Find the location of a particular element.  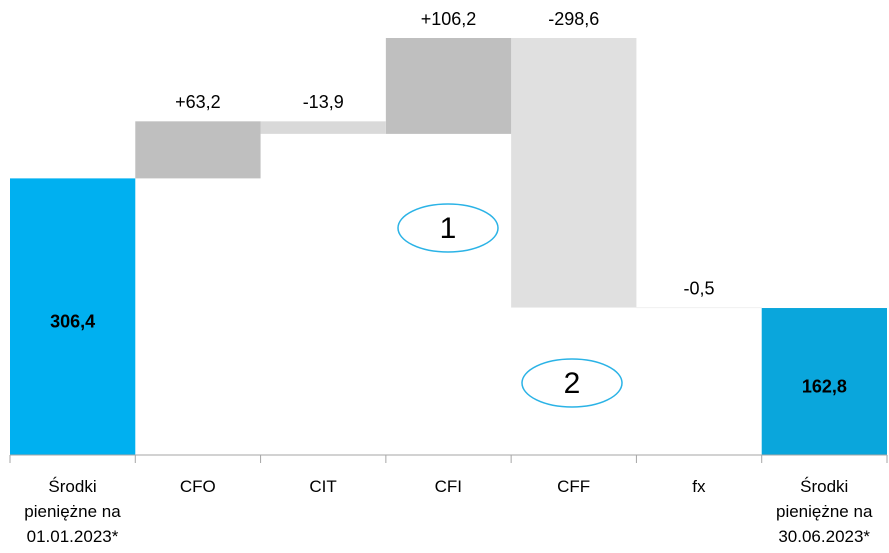

annotation: 2 is located at coordinates (572, 383).